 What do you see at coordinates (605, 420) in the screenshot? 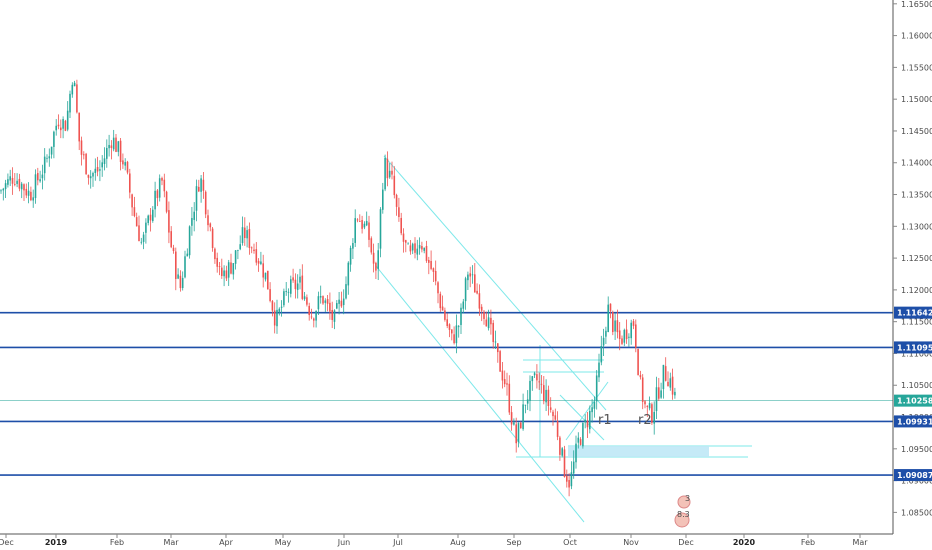
I see `annotation-r1: r1` at bounding box center [605, 420].